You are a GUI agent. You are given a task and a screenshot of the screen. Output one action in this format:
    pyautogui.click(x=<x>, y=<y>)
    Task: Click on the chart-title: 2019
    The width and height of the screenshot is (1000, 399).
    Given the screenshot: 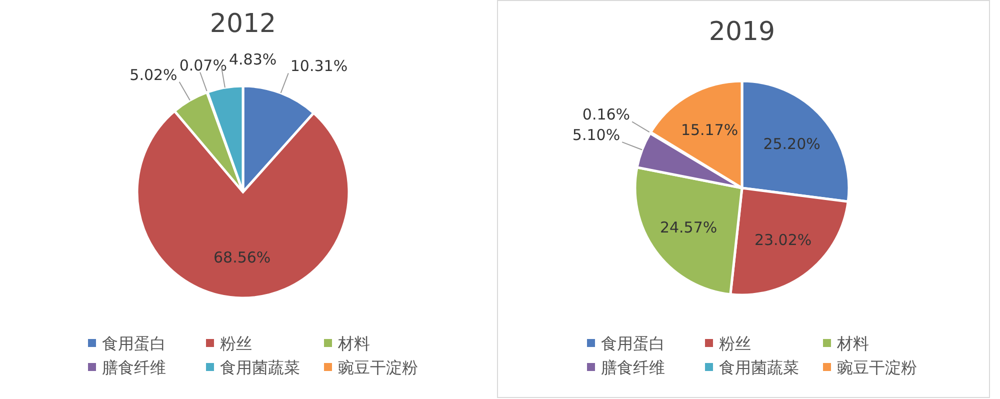 What is the action you would take?
    pyautogui.click(x=742, y=32)
    